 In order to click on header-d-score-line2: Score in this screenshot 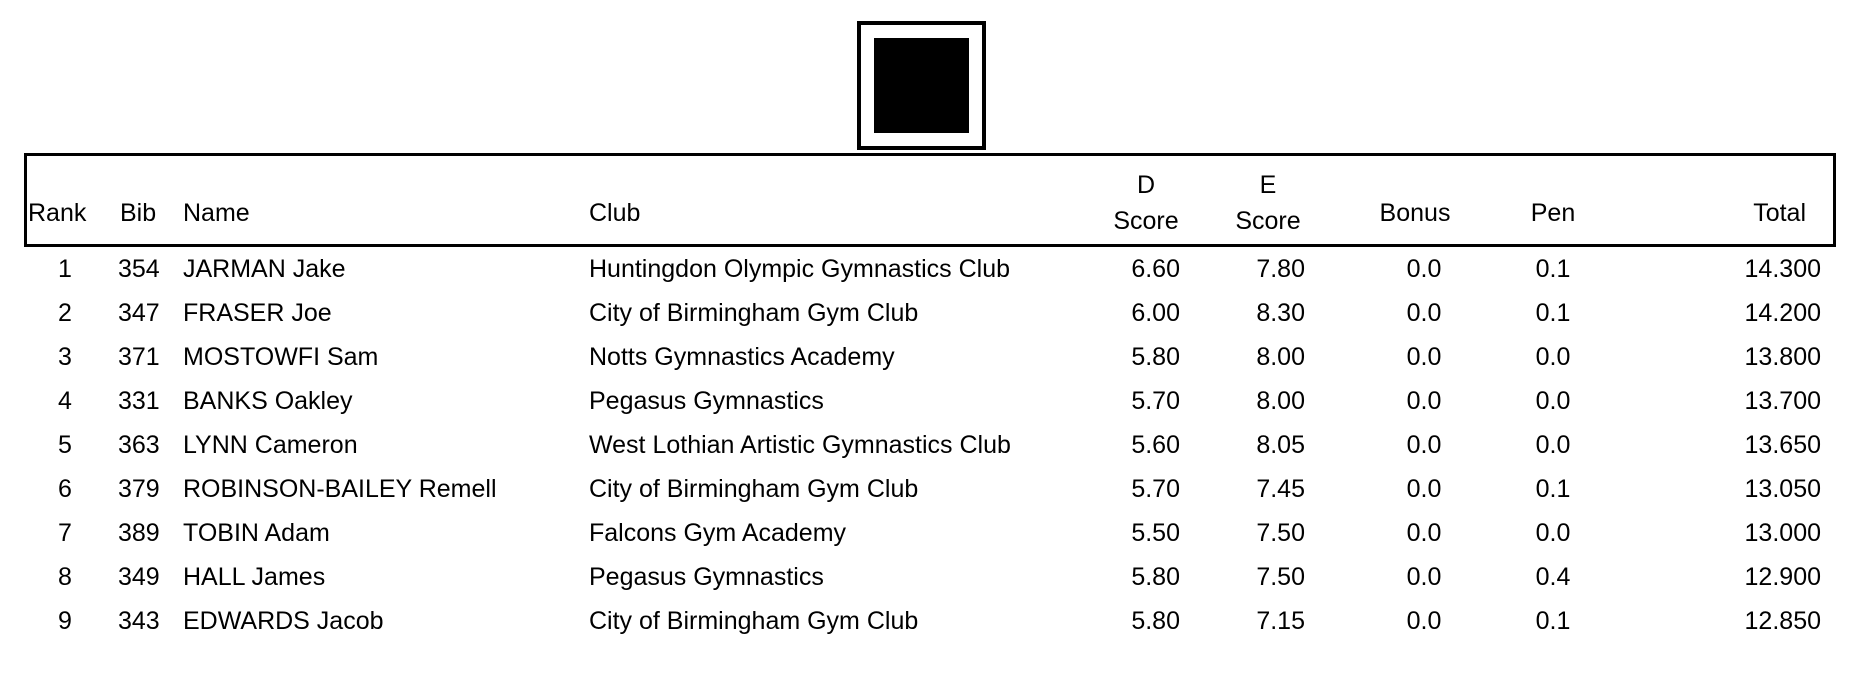, I will do `click(1146, 221)`.